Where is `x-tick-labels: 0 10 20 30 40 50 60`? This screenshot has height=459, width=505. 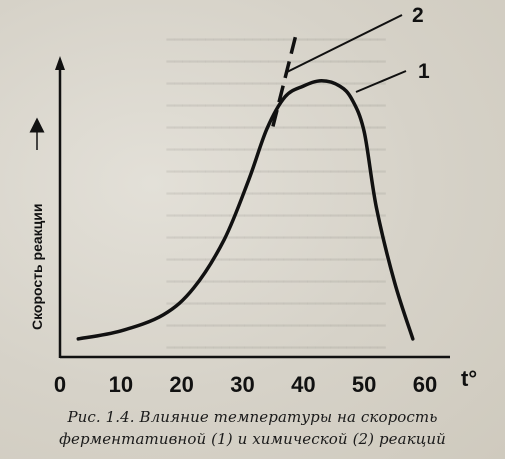
x-tick-labels: 0 10 20 30 40 50 60 is located at coordinates (245, 384).